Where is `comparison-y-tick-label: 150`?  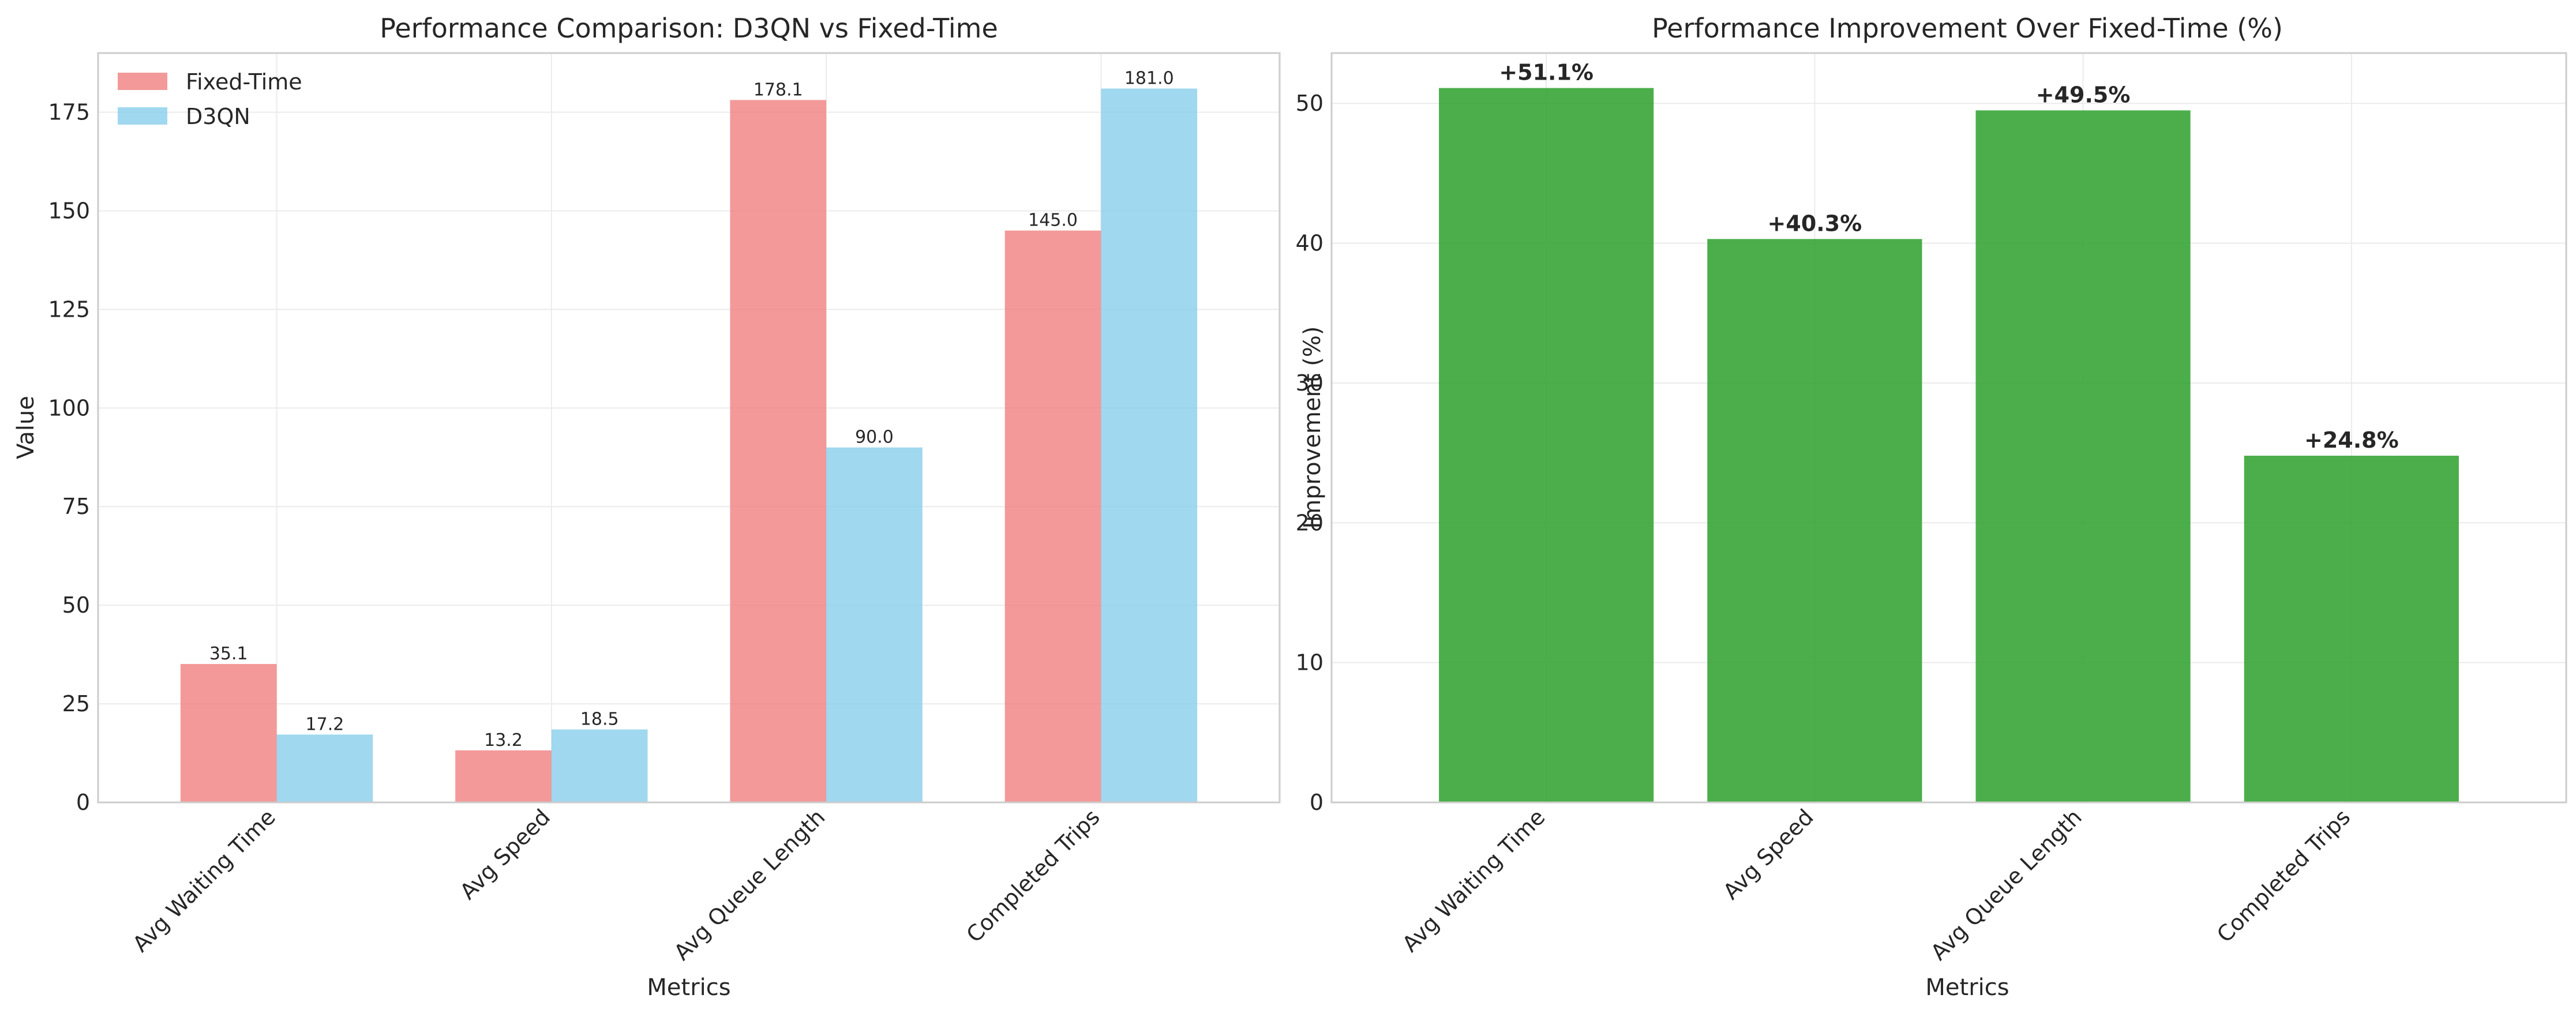 comparison-y-tick-label: 150 is located at coordinates (69, 210).